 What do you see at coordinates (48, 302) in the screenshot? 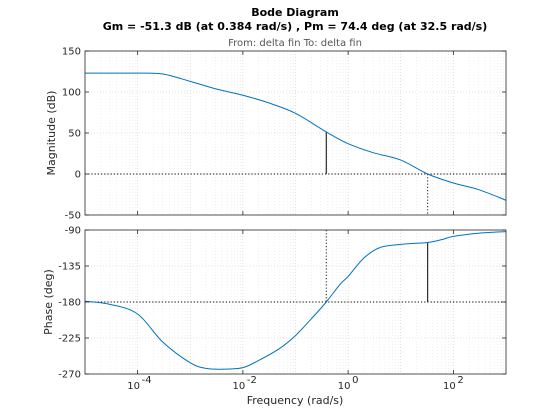
I see `phase-ylabel: Phase (deg)` at bounding box center [48, 302].